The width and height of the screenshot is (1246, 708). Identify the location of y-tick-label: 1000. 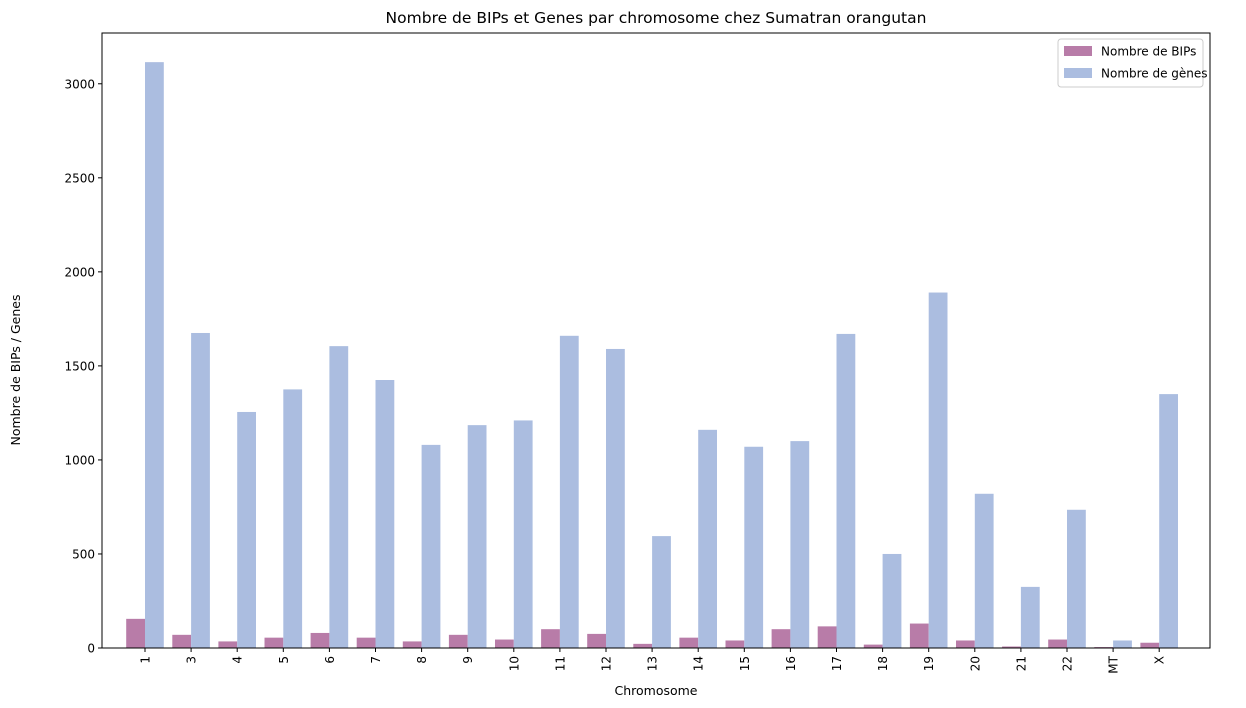
(79, 460).